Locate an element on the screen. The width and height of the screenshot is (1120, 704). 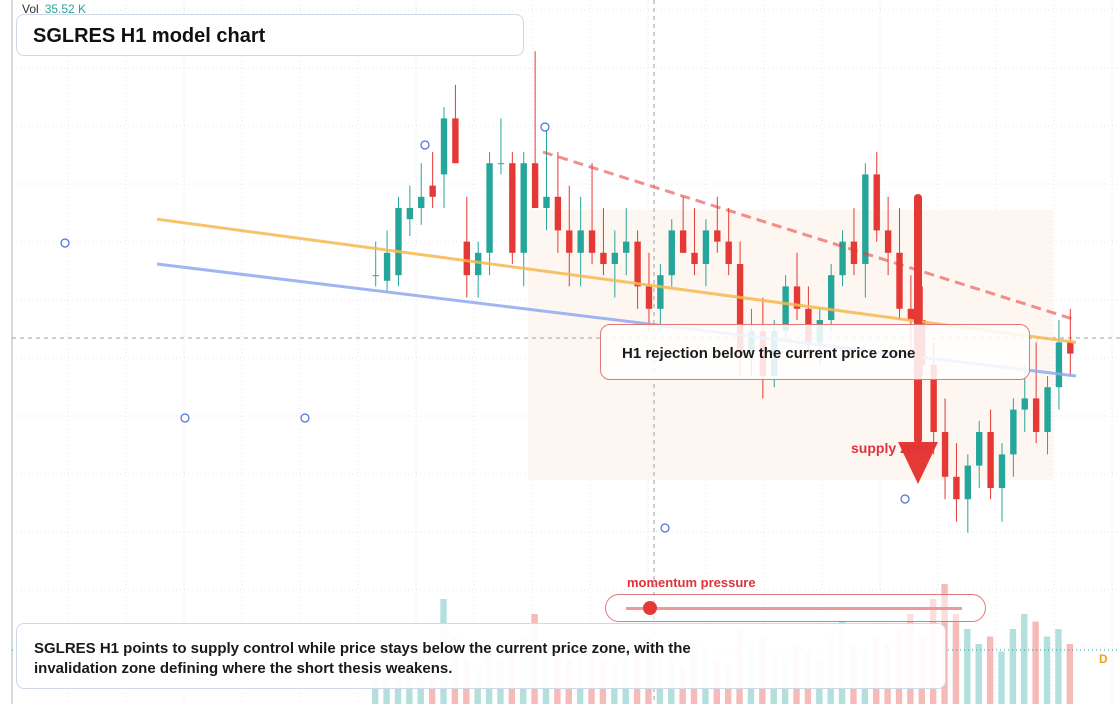
supply-zone-label: supply zone is located at coordinates (891, 448).